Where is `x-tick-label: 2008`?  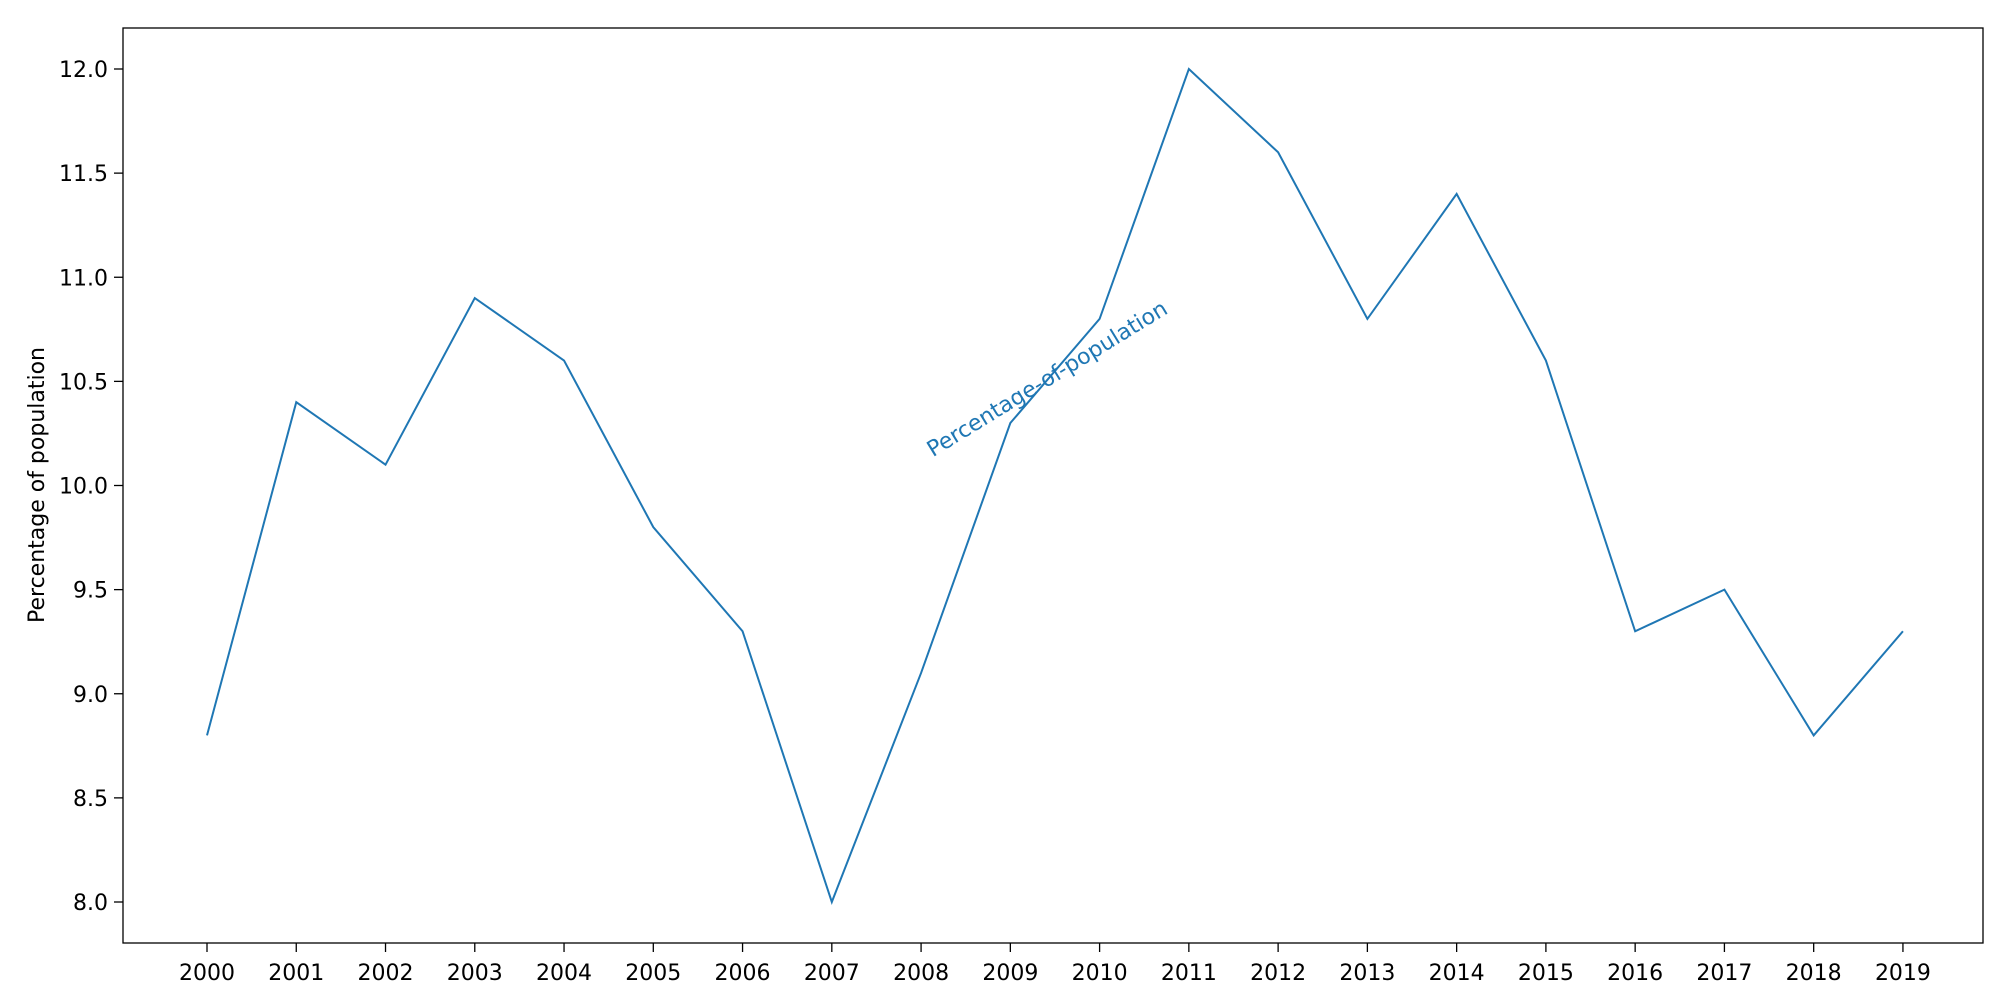
x-tick-label: 2008 is located at coordinates (921, 973).